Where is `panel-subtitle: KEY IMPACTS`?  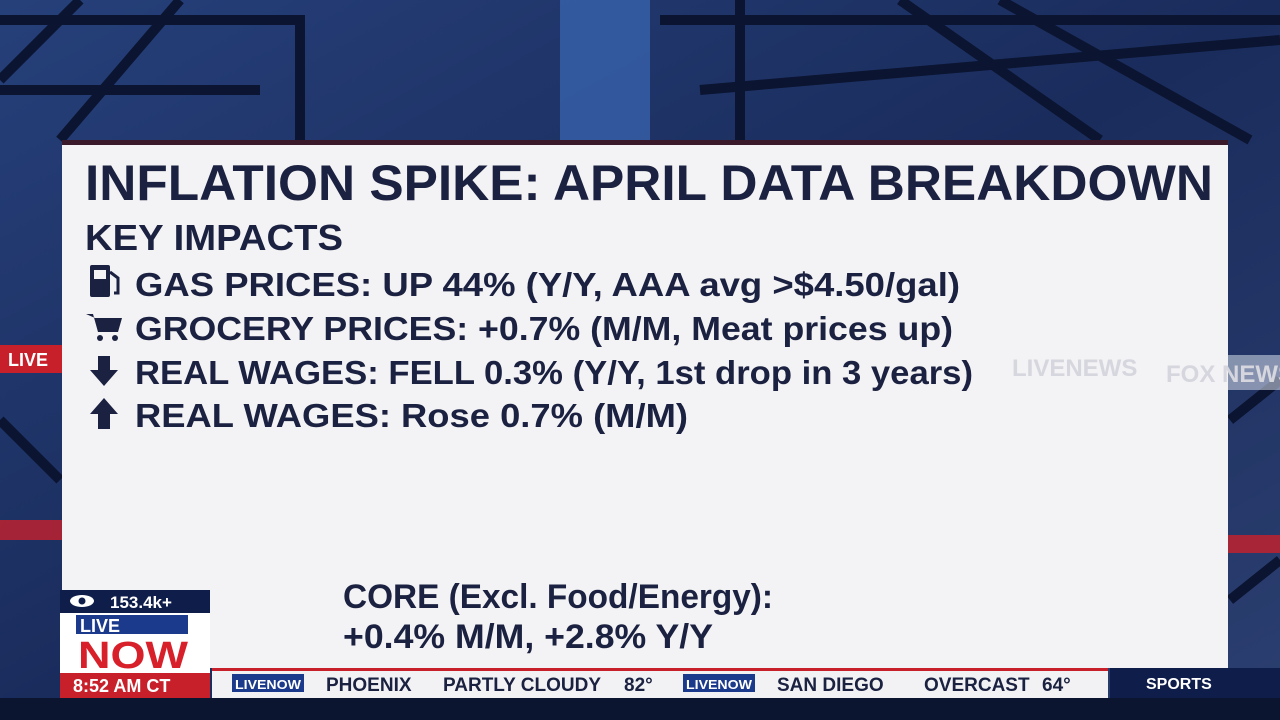
panel-subtitle: KEY IMPACTS is located at coordinates (214, 237).